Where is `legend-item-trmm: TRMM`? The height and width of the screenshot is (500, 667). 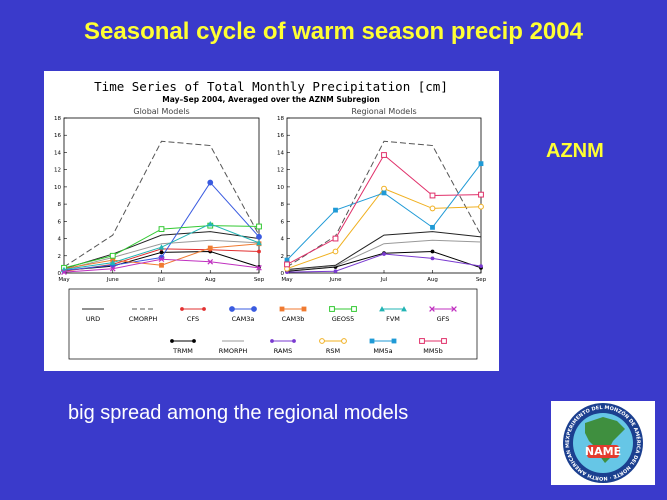
legend-item-trmm: TRMM is located at coordinates (183, 347).